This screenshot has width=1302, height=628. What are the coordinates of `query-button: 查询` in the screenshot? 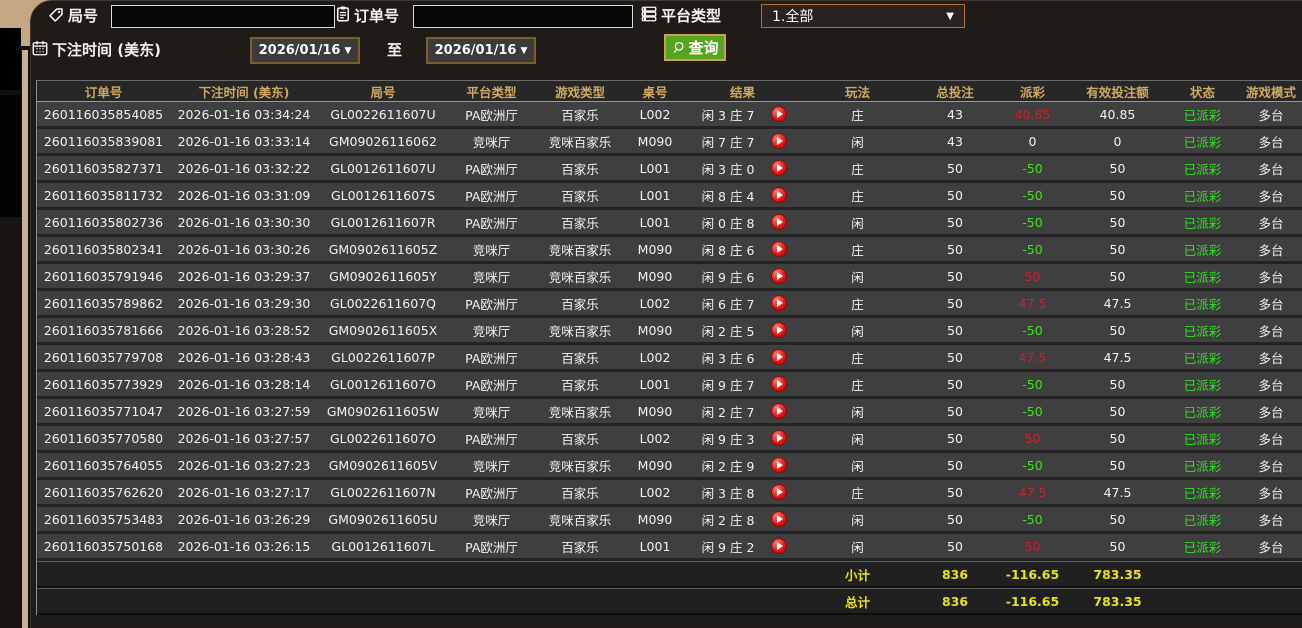 It's located at (695, 47).